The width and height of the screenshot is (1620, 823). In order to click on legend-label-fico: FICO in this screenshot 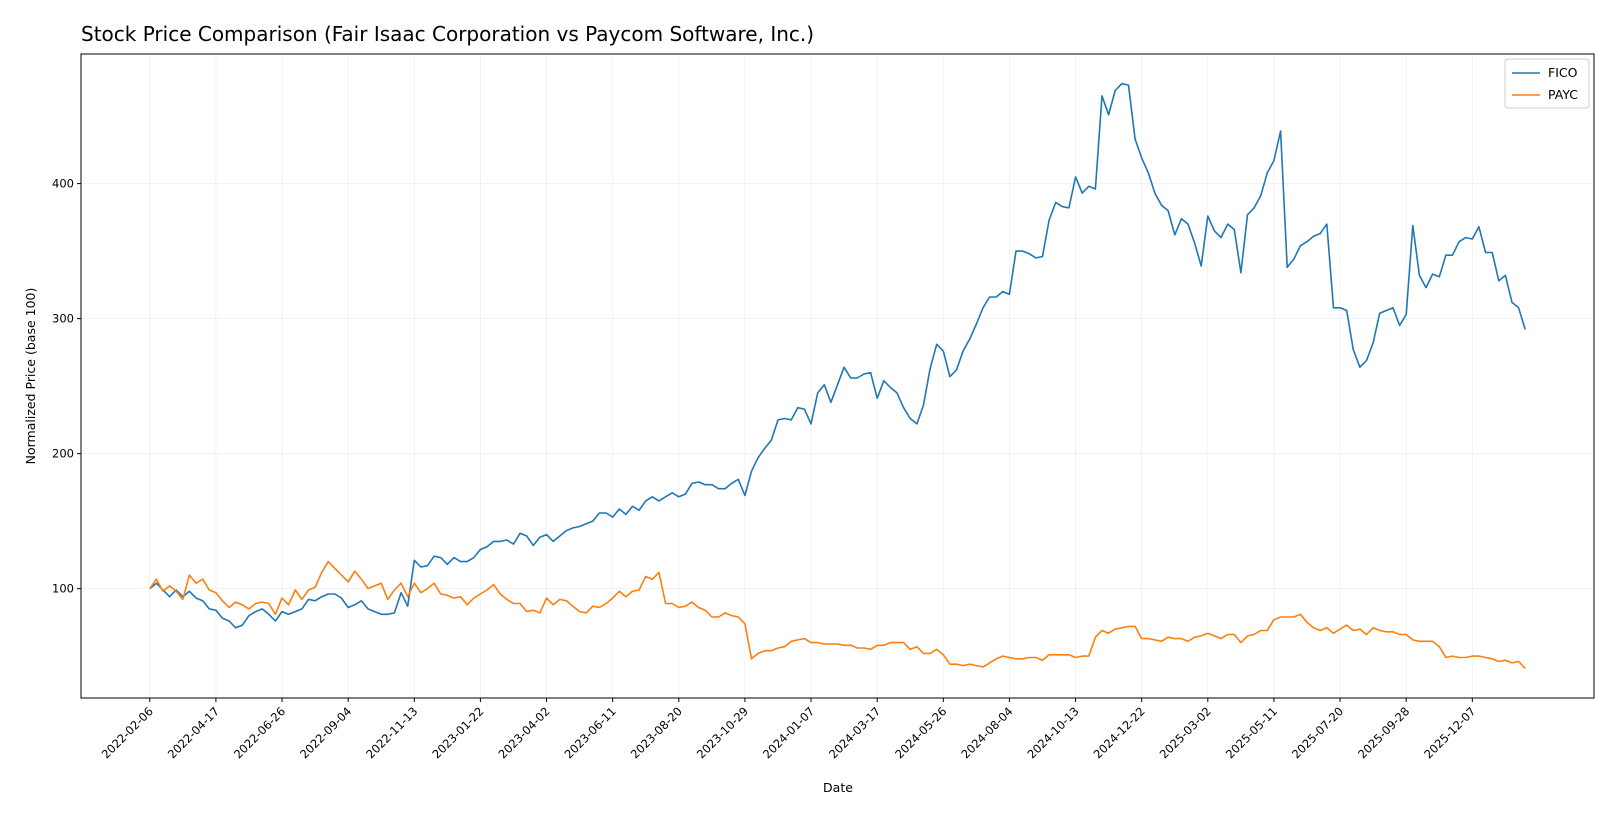, I will do `click(1563, 72)`.